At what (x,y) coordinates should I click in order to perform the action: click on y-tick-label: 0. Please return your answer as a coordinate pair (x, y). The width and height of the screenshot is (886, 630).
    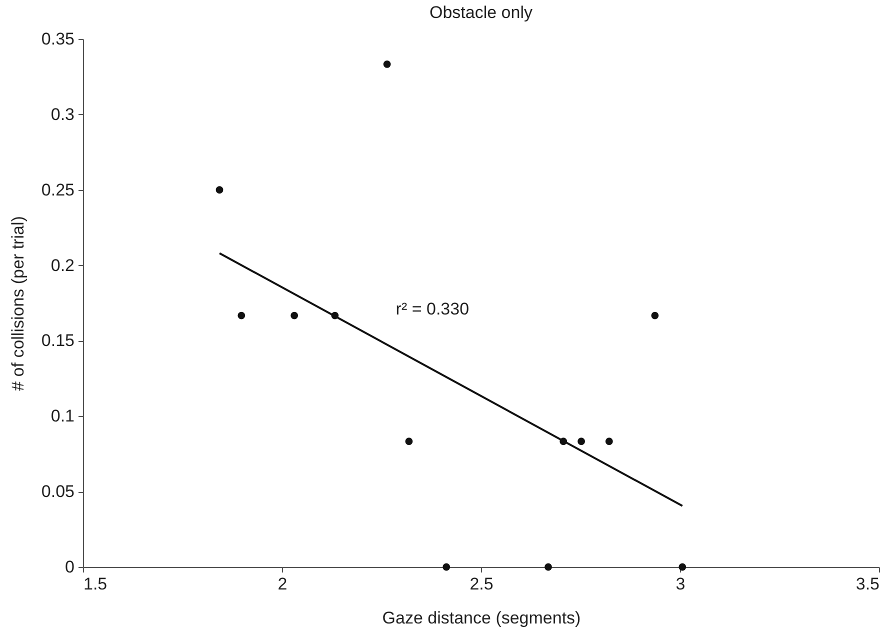
    Looking at the image, I should click on (69, 567).